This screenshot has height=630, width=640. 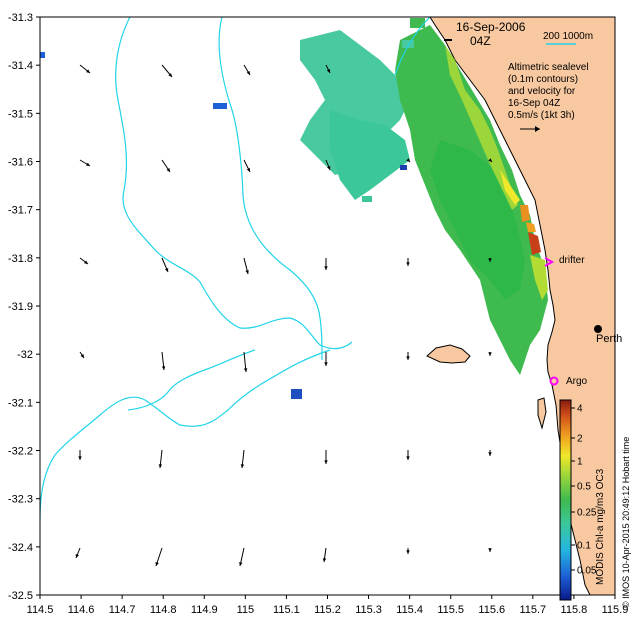 What do you see at coordinates (568, 36) in the screenshot?
I see `scale-label: 200 1000m` at bounding box center [568, 36].